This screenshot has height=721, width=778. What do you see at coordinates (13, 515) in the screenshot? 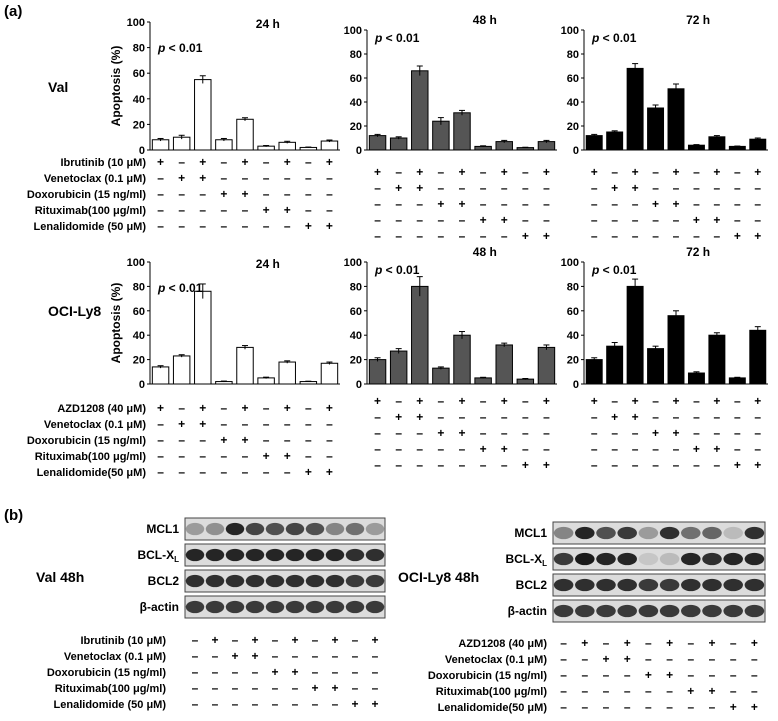
I see `panel-b-label: (b)` at bounding box center [13, 515].